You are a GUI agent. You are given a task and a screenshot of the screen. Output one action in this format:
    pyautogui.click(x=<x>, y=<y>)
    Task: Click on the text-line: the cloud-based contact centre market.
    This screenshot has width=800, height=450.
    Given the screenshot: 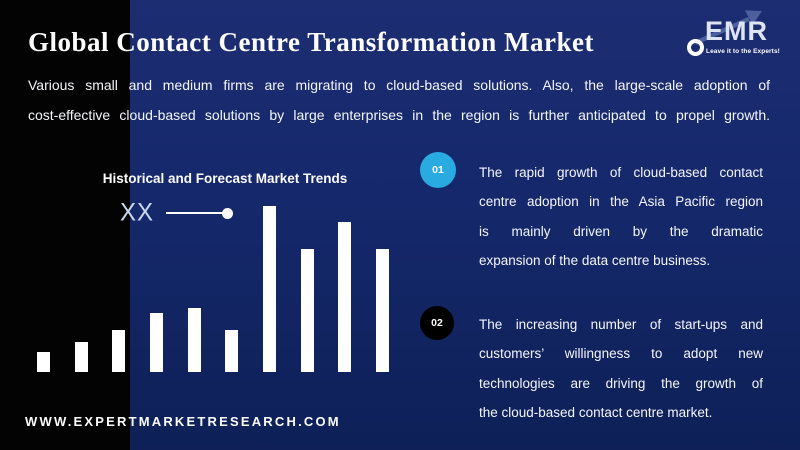 What is the action you would take?
    pyautogui.click(x=596, y=413)
    